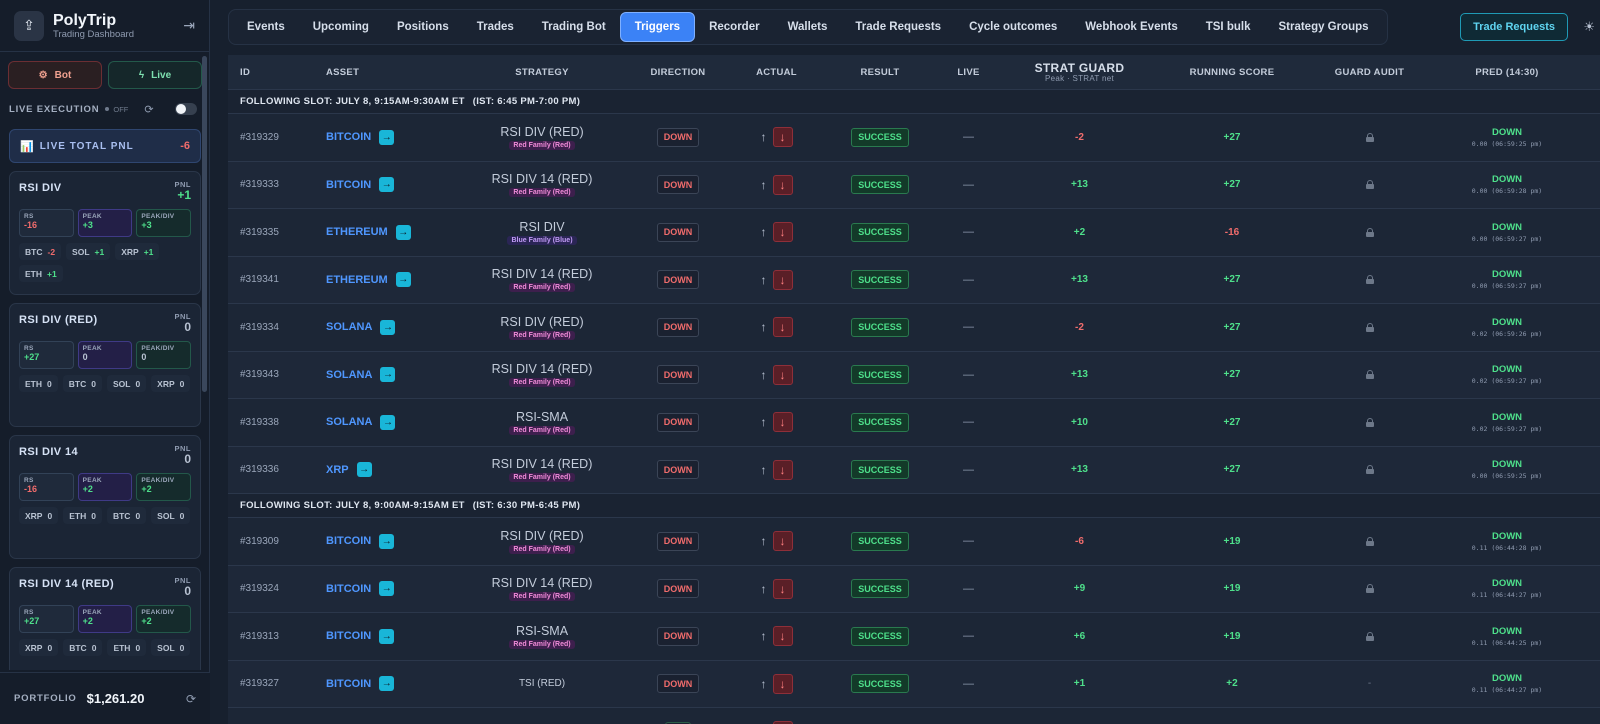 The width and height of the screenshot is (1600, 724). Describe the element at coordinates (337, 469) in the screenshot. I see `asset-link: XRP` at that location.